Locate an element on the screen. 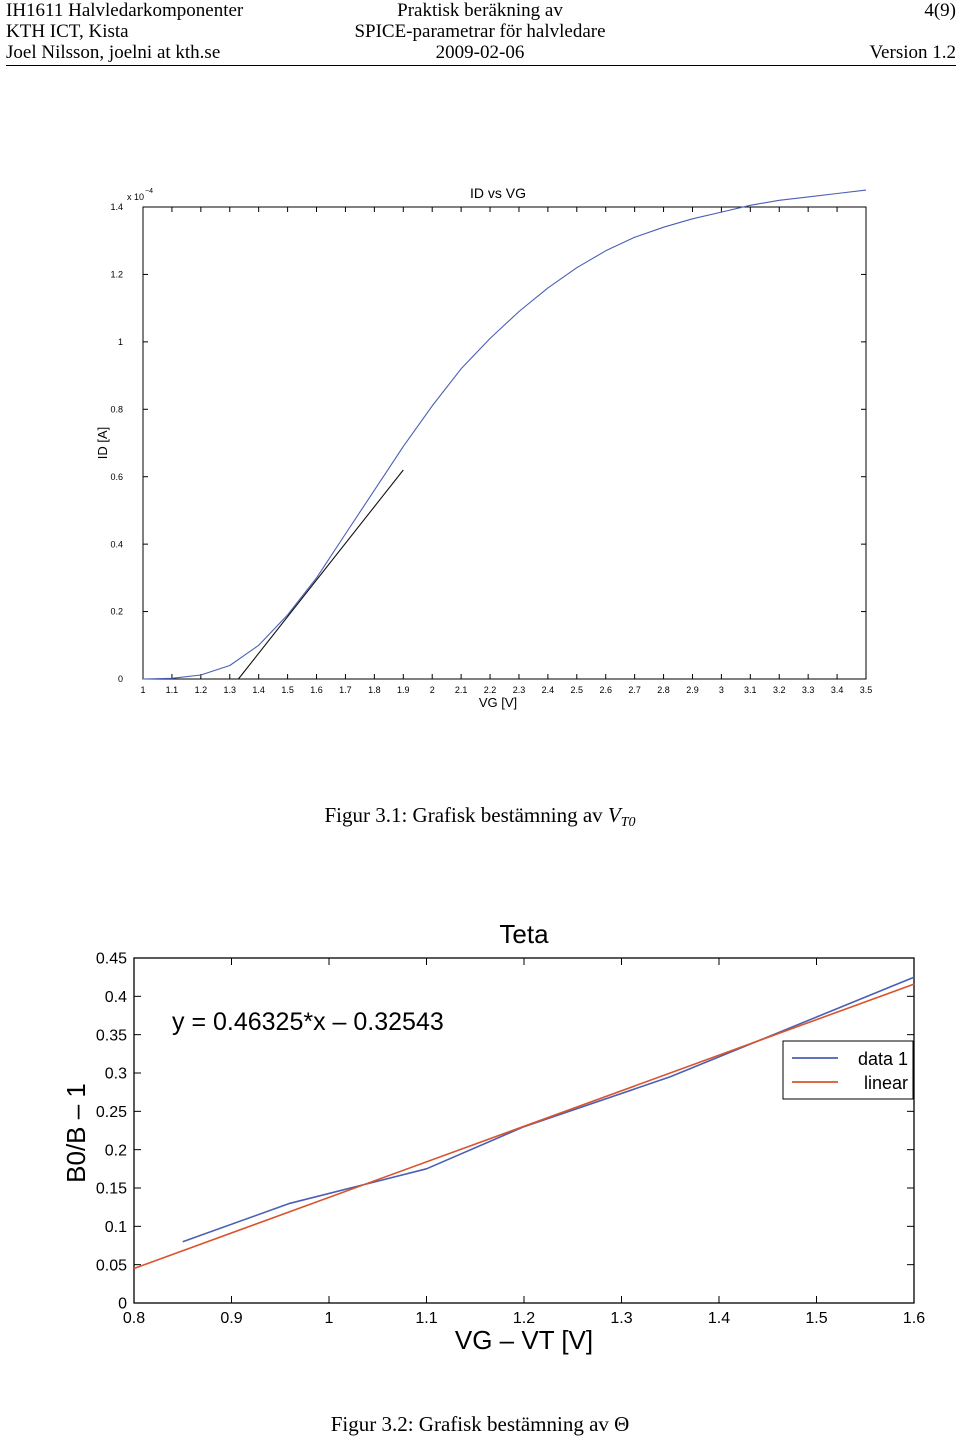  x-tick-label: 3 is located at coordinates (721, 690).